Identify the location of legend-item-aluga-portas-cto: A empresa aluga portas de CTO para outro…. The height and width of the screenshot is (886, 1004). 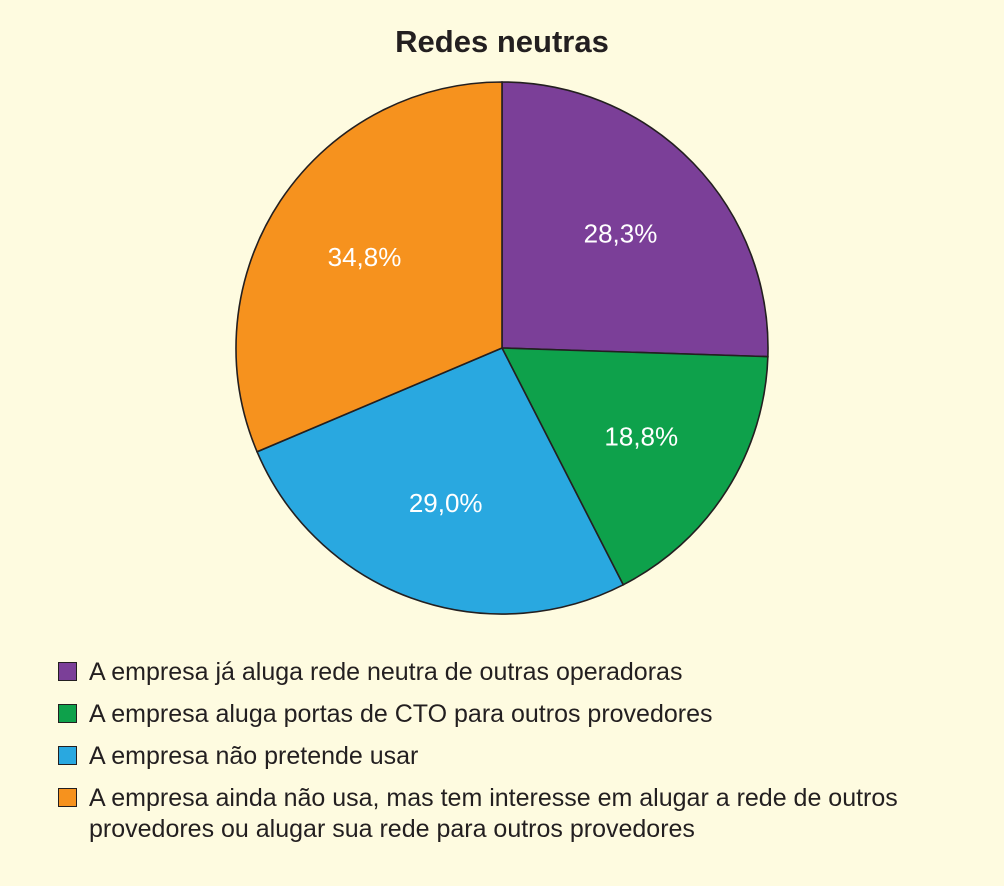
(508, 714).